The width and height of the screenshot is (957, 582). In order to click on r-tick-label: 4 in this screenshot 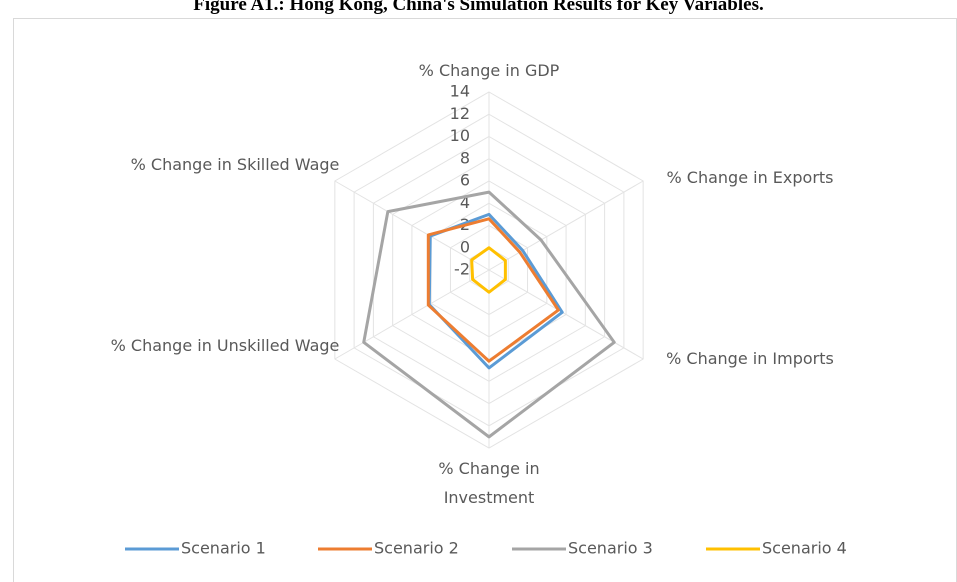, I will do `click(465, 202)`.